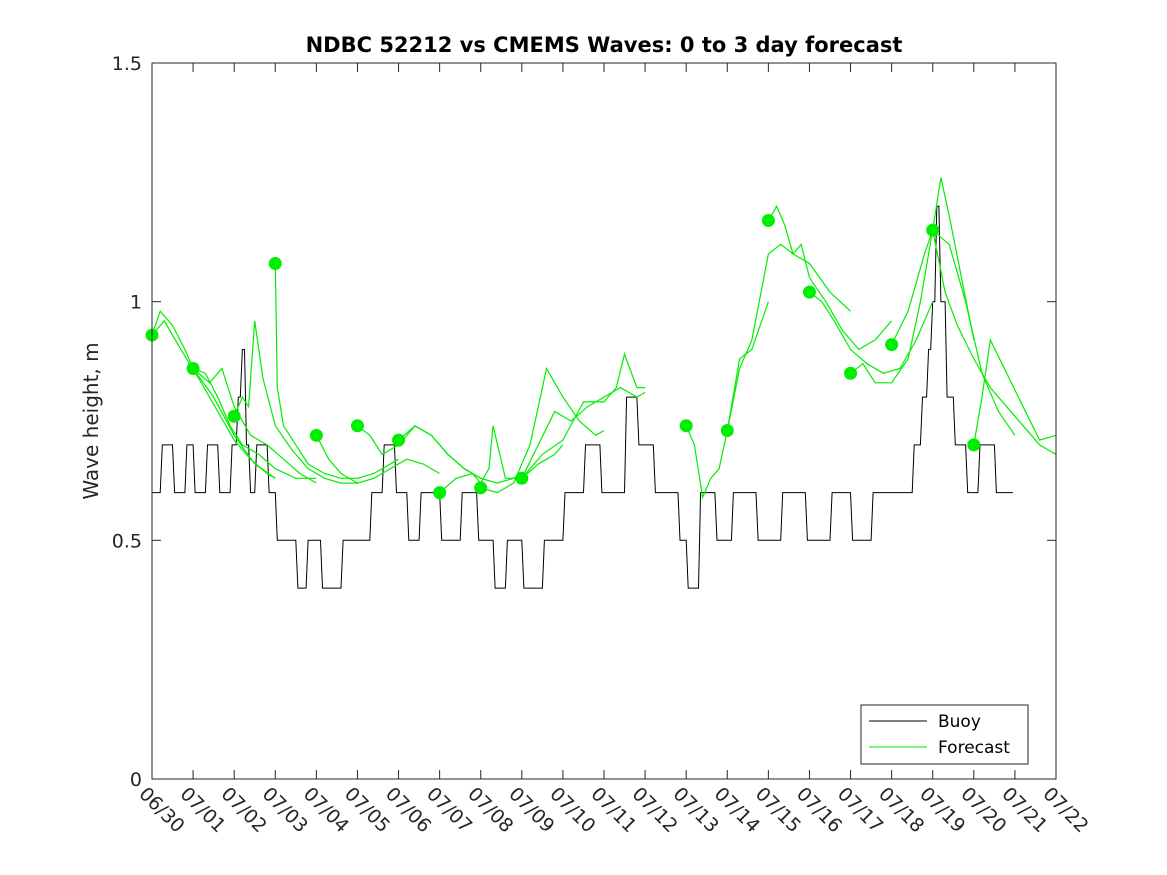 Image resolution: width=1167 pixels, height=875 pixels. Describe the element at coordinates (959, 722) in the screenshot. I see `legend-buoy-label: Buoy` at that location.